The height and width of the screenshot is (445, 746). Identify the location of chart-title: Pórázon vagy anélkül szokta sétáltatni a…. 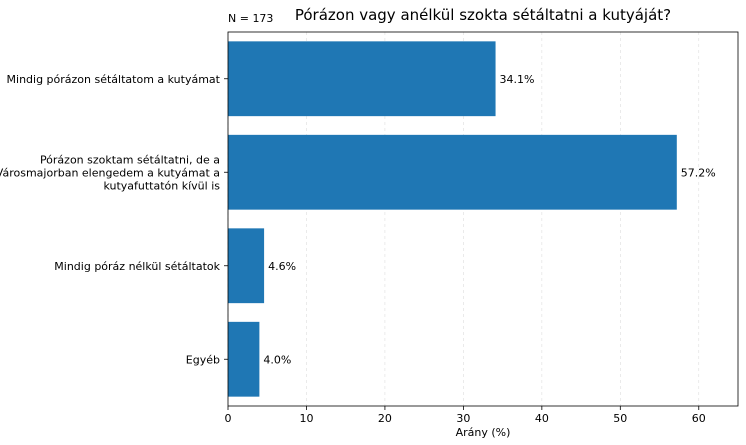
(483, 15).